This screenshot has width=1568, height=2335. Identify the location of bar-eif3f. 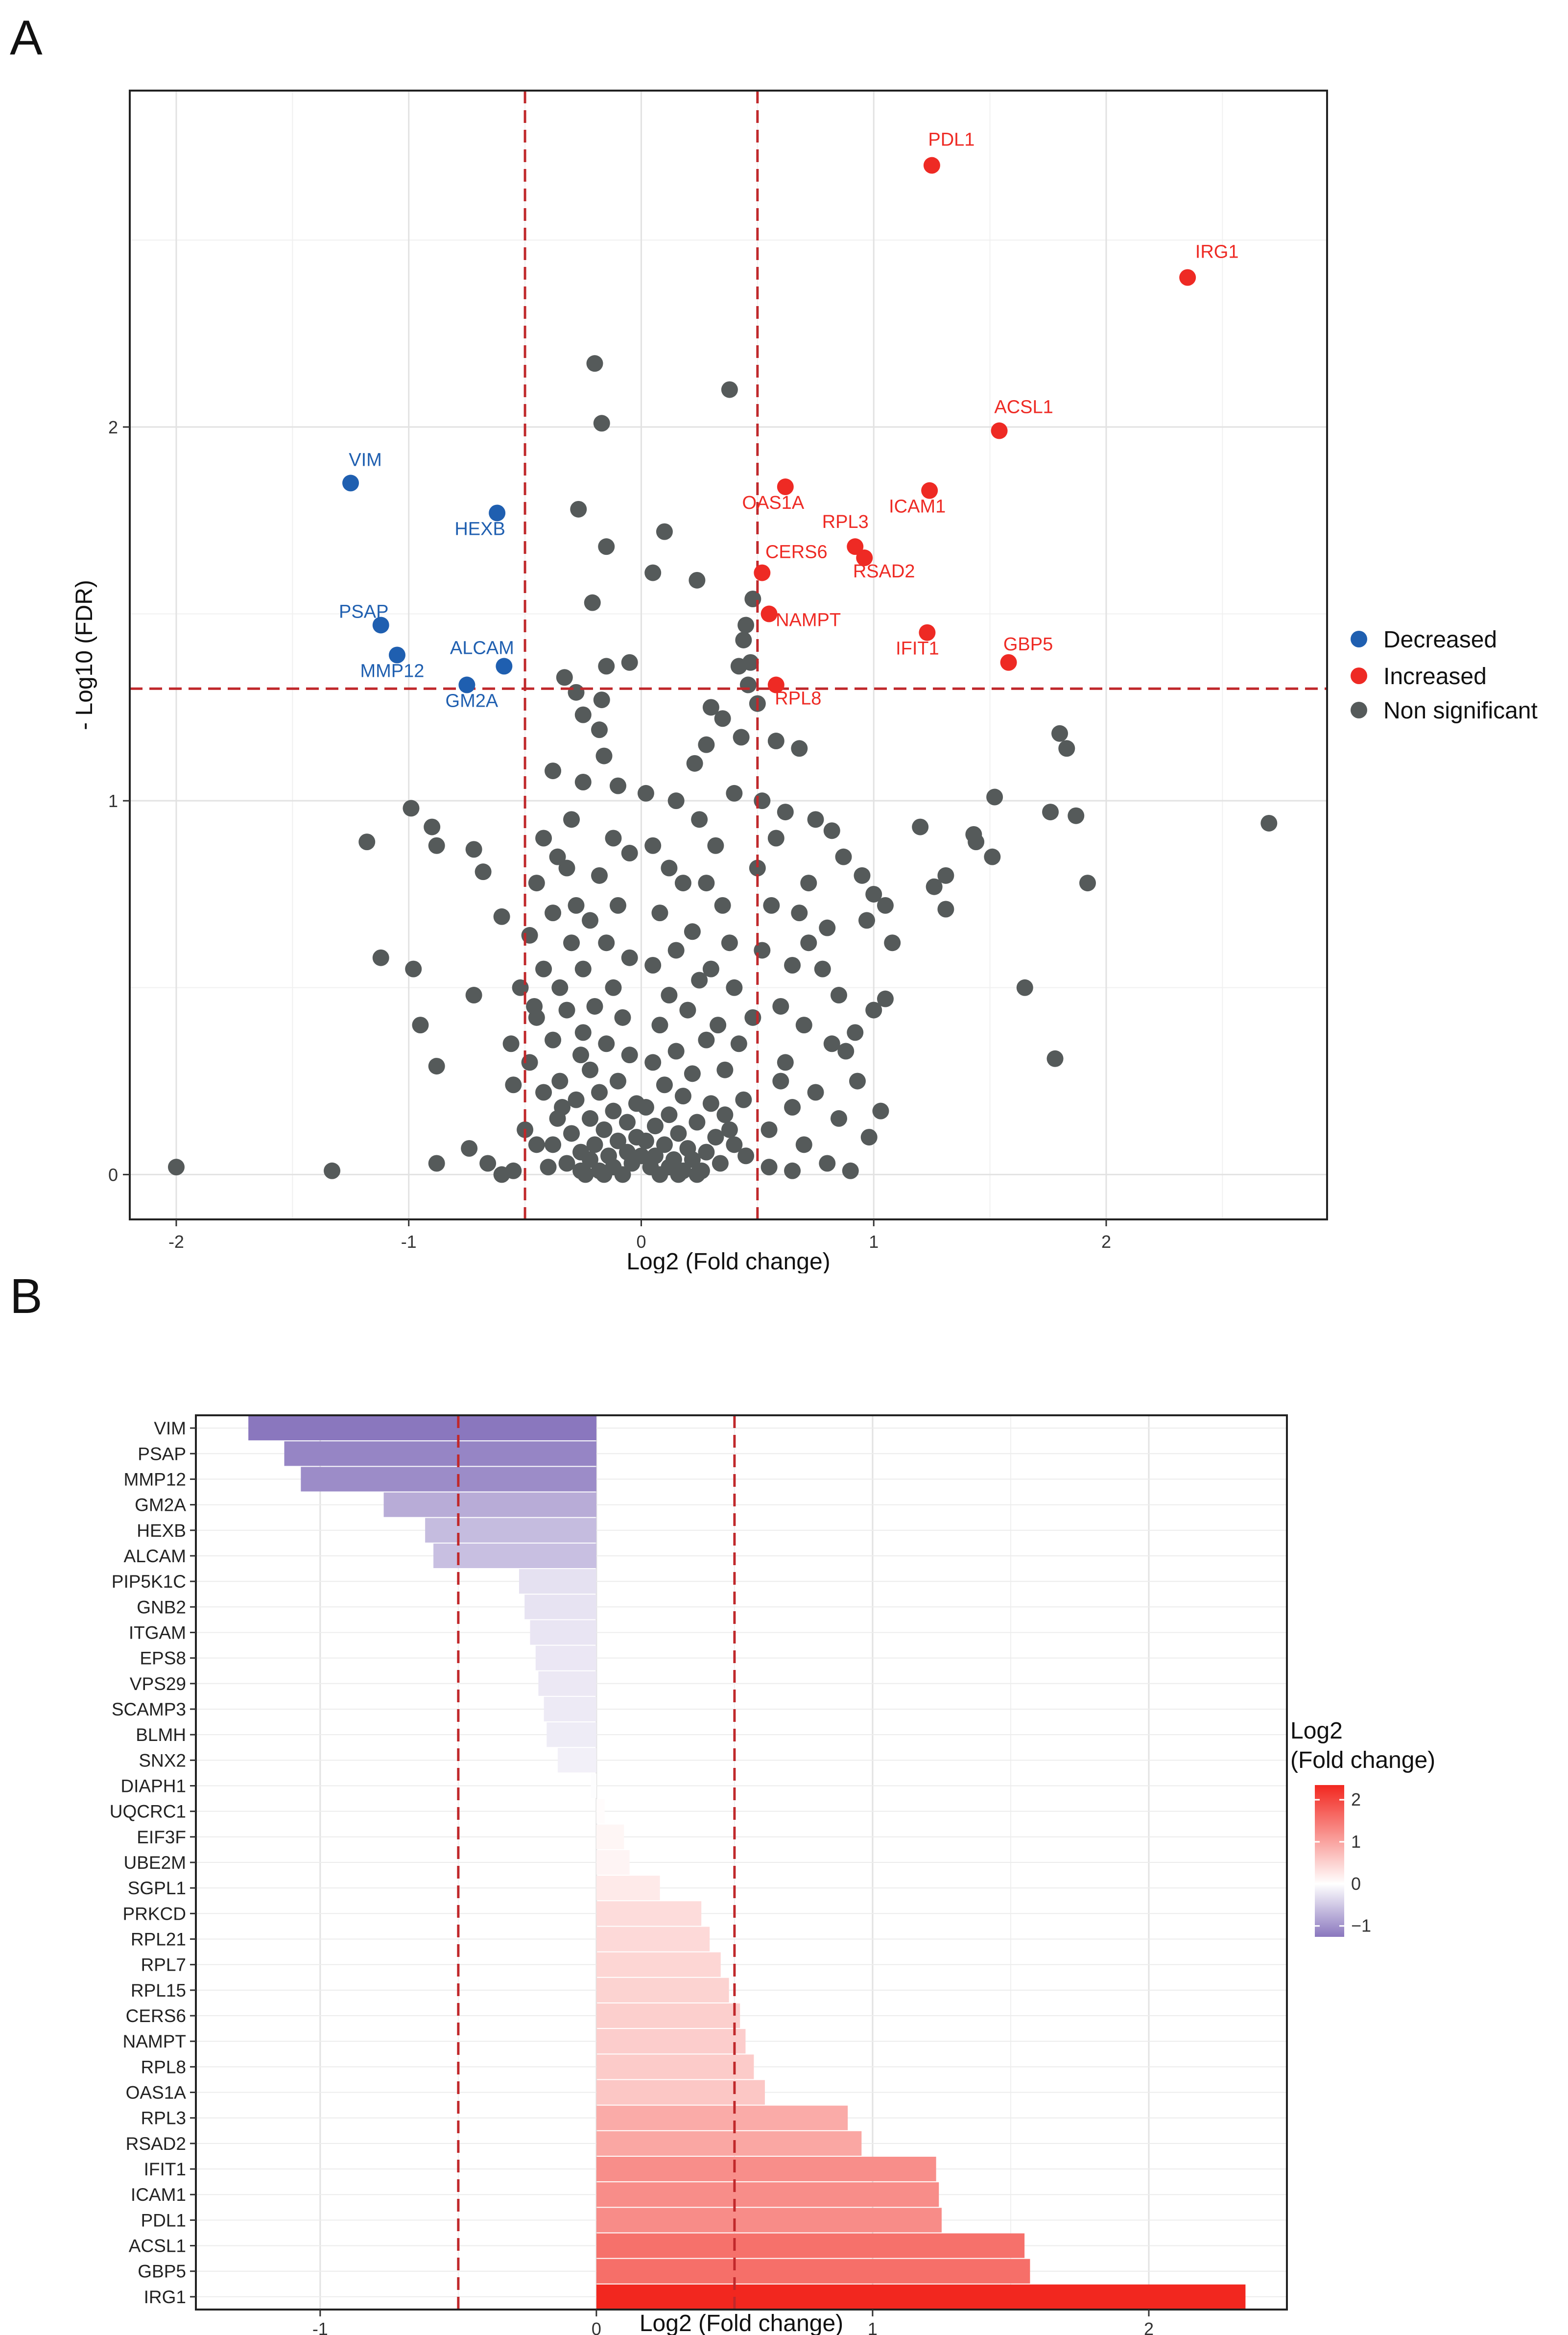
(610, 1836).